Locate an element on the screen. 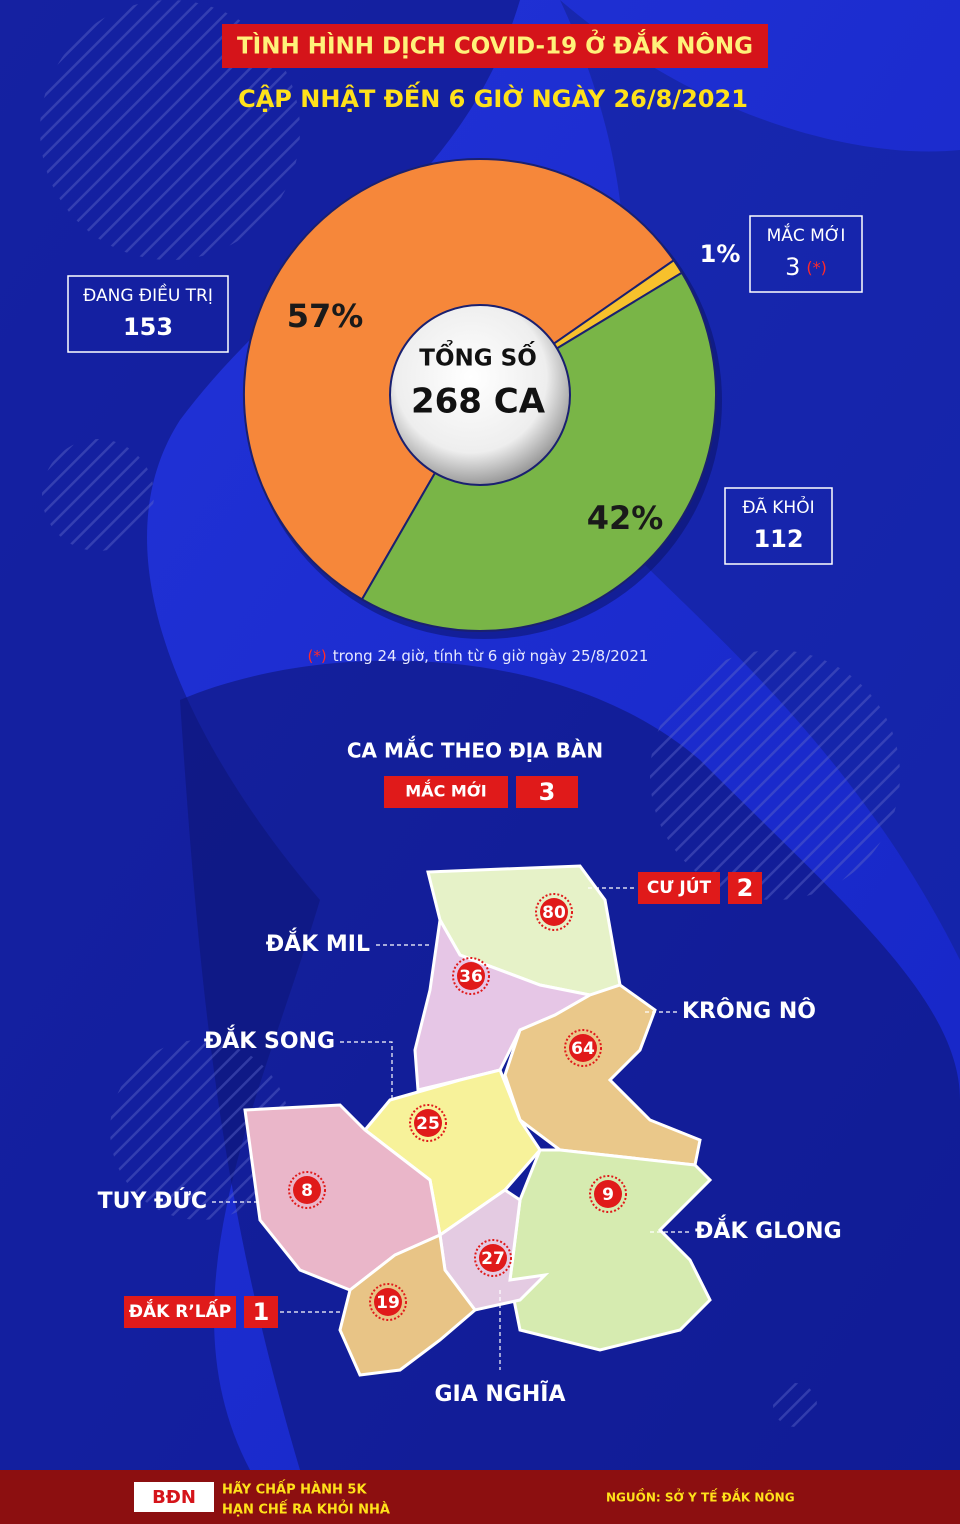 The height and width of the screenshot is (1524, 960). case-count: 9 is located at coordinates (608, 1195).